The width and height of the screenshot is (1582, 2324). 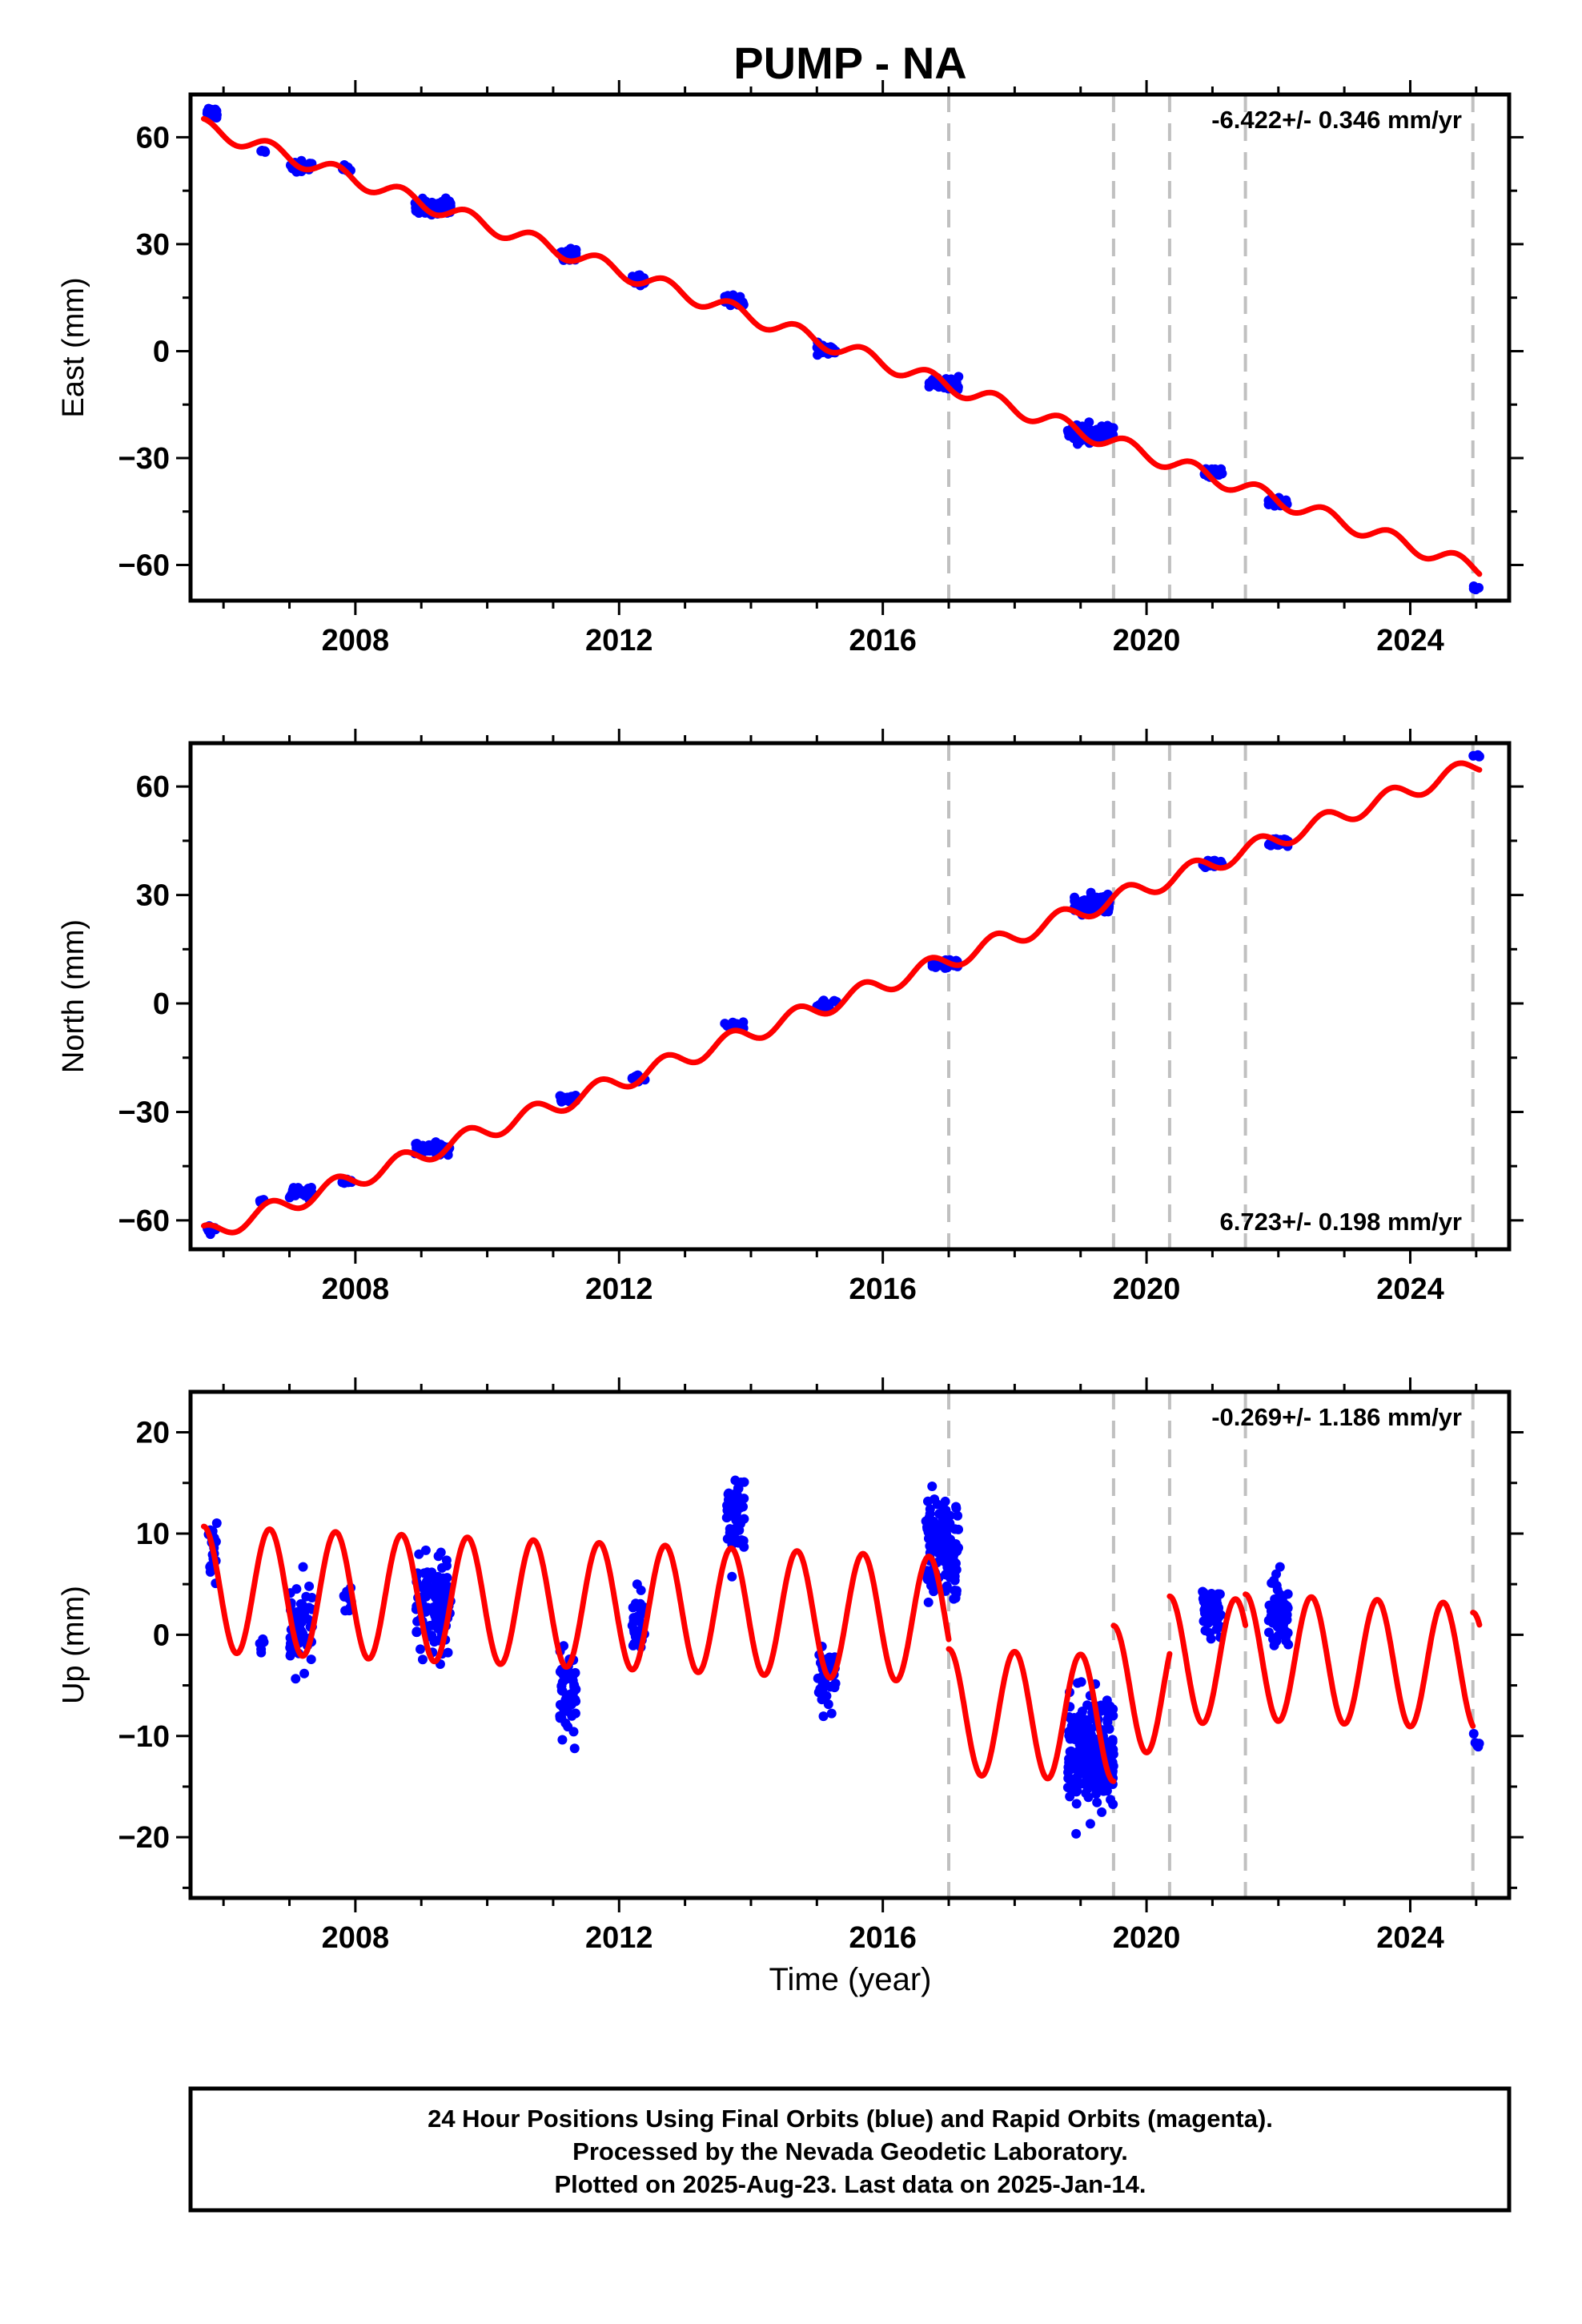 I want to click on y-tick-label: 10, so click(x=153, y=1534).